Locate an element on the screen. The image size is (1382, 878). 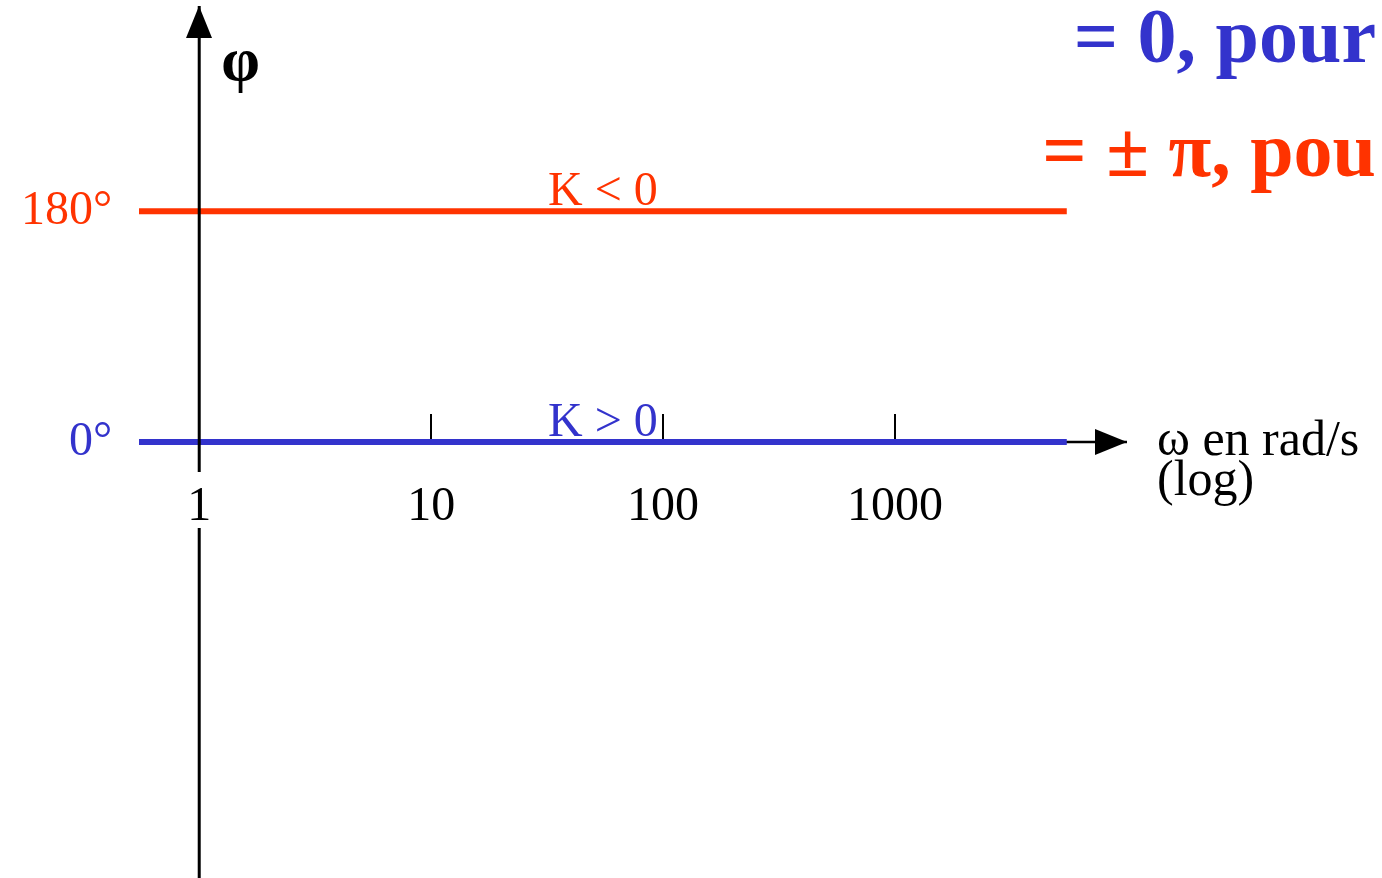
x-tick-label: 10 is located at coordinates (431, 503).